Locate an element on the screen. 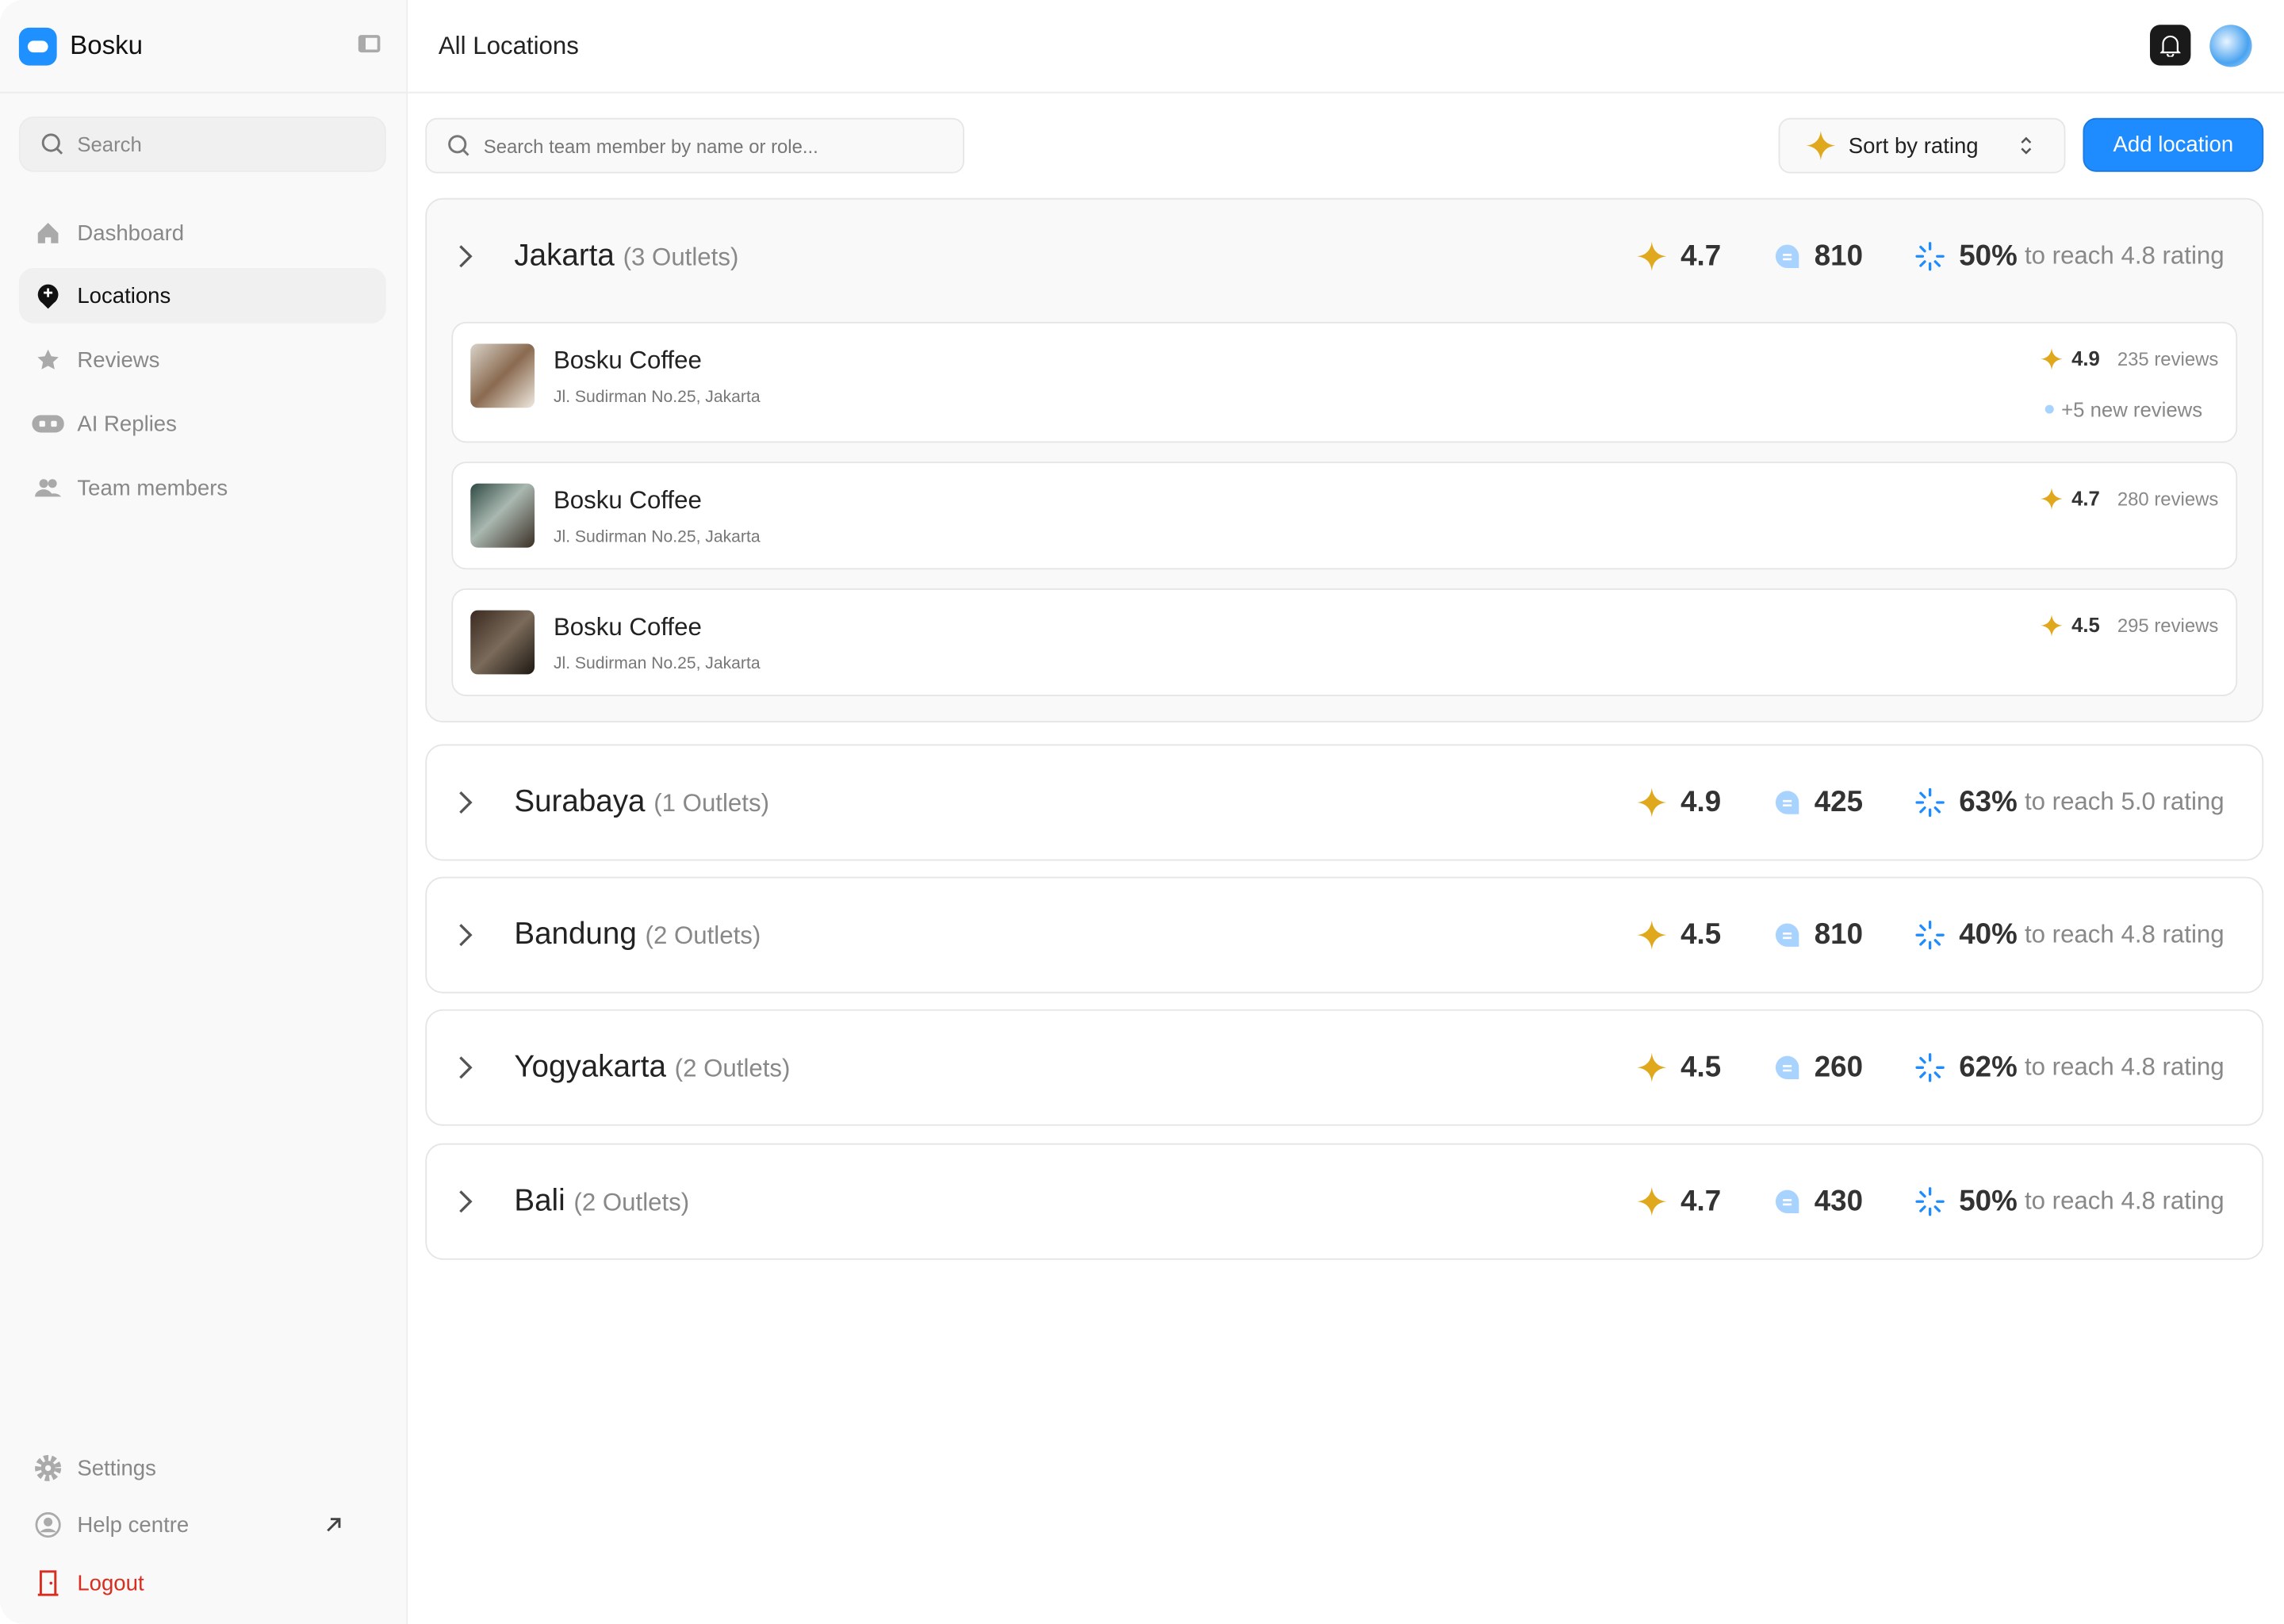 The width and height of the screenshot is (2284, 1624). progress-percent: 62% is located at coordinates (1988, 1067).